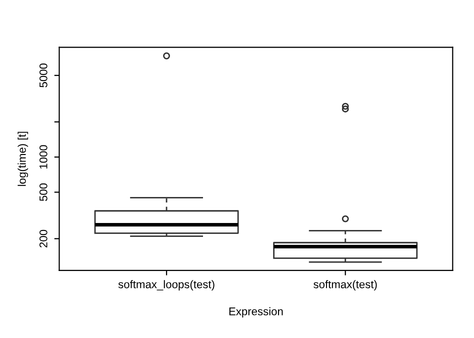 This screenshot has height=338, width=474. Describe the element at coordinates (166, 285) in the screenshot. I see `x-tick-label: softmax_loops(test)` at that location.